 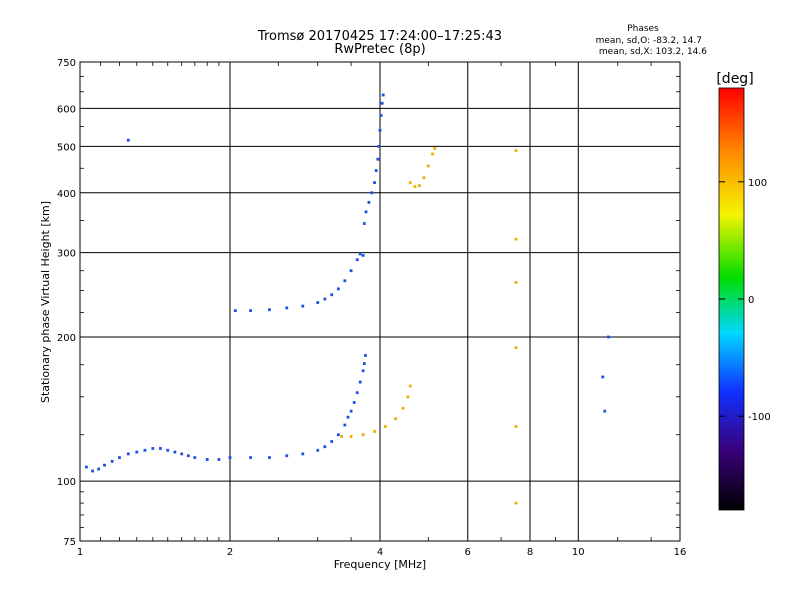 What do you see at coordinates (66, 482) in the screenshot?
I see `y-tick-label: 100` at bounding box center [66, 482].